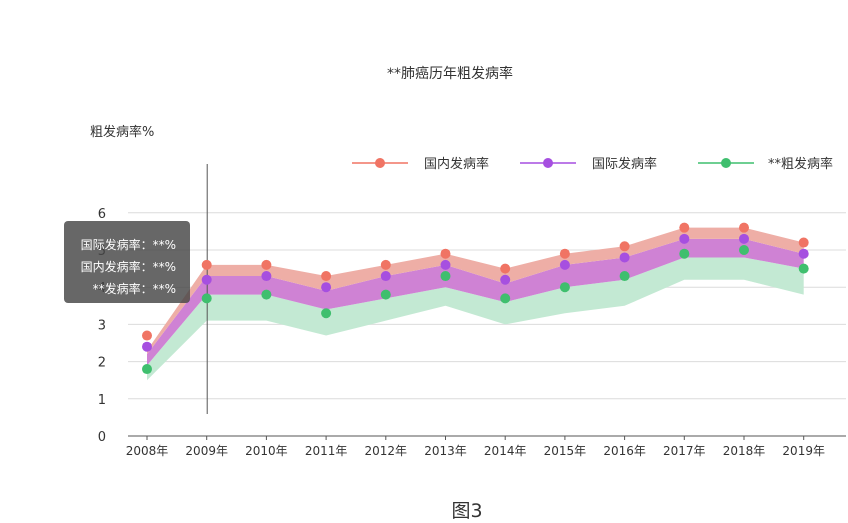 The width and height of the screenshot is (848, 523). Describe the element at coordinates (326, 451) in the screenshot. I see `x-tick-label: 2011年` at that location.